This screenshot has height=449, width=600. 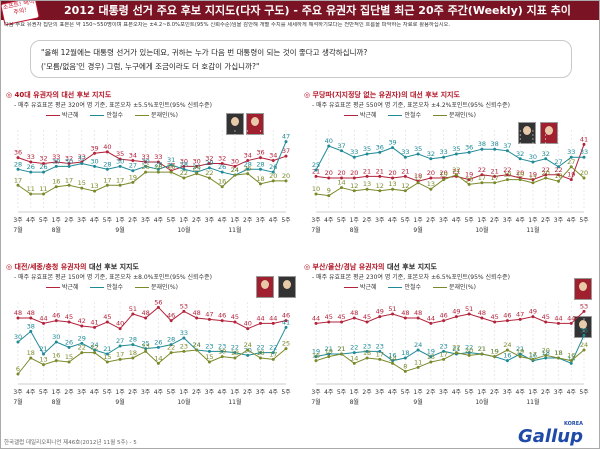 What do you see at coordinates (418, 345) in the screenshot?
I see `data-label-ahn: 24` at bounding box center [418, 345].